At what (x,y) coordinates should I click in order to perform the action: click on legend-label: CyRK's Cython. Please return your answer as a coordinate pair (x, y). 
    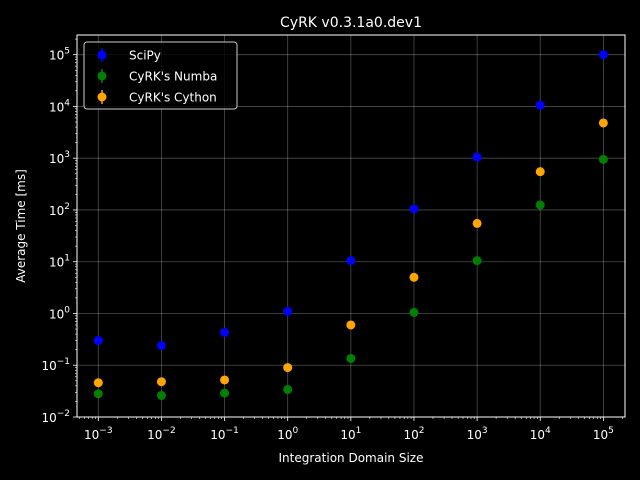
    Looking at the image, I should click on (173, 98).